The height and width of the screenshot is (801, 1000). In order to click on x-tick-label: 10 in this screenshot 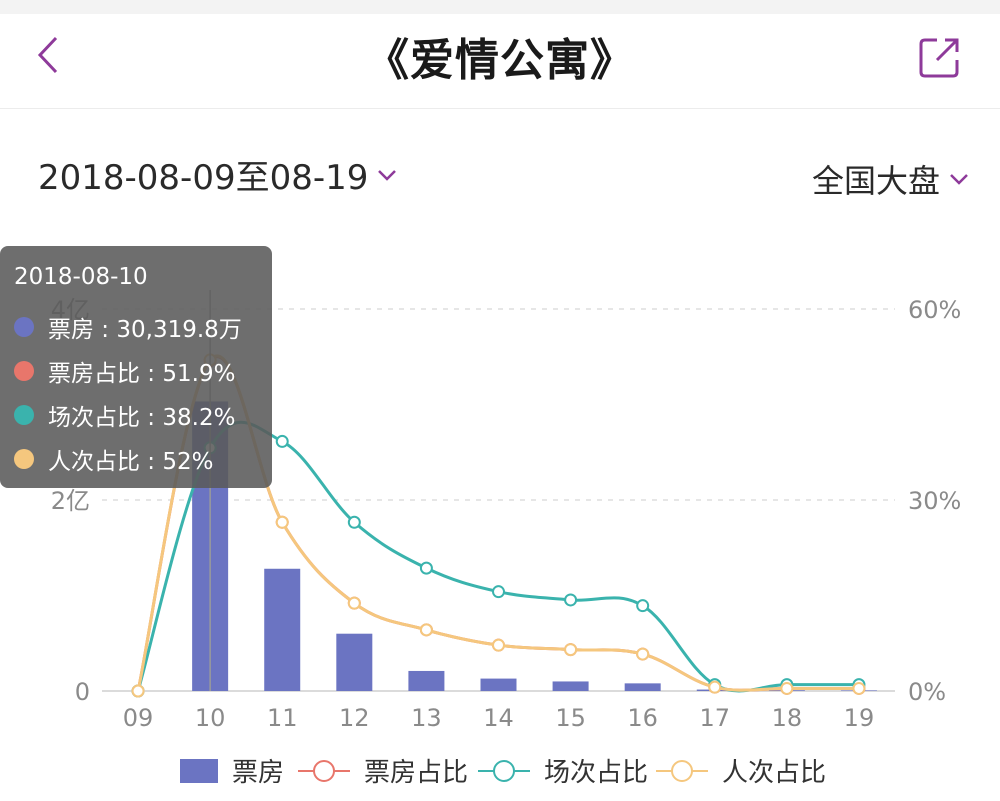, I will do `click(210, 718)`.